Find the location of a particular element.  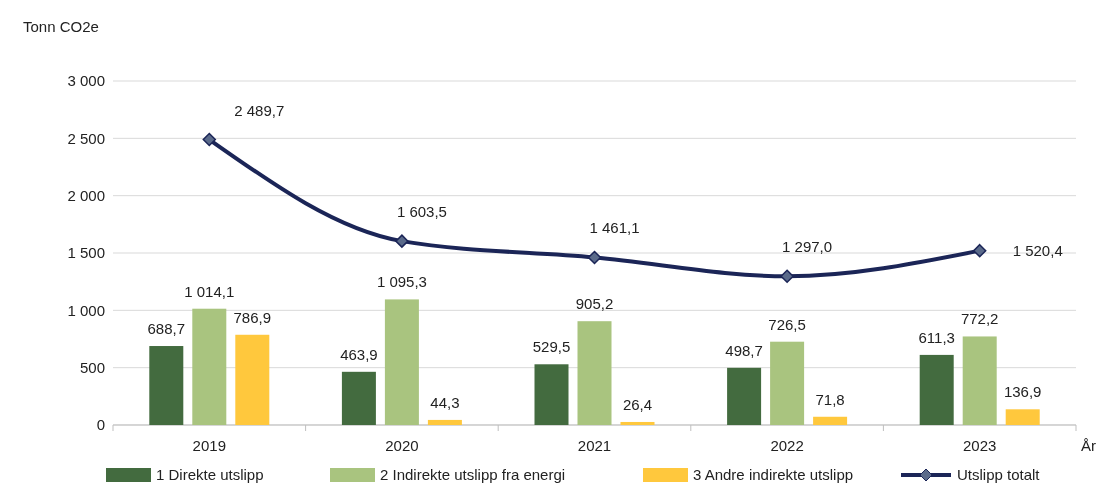

data-label: 1 520,4 is located at coordinates (1037, 250).